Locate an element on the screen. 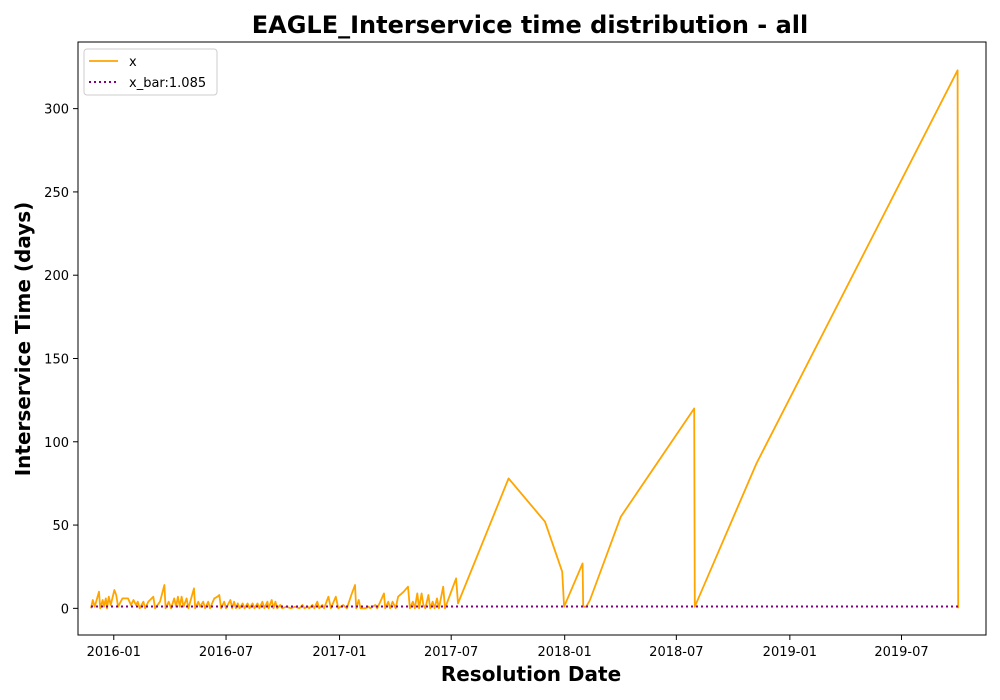 The image size is (1000, 700). y-axis-label: Interservice Time (days) is located at coordinates (23, 339).